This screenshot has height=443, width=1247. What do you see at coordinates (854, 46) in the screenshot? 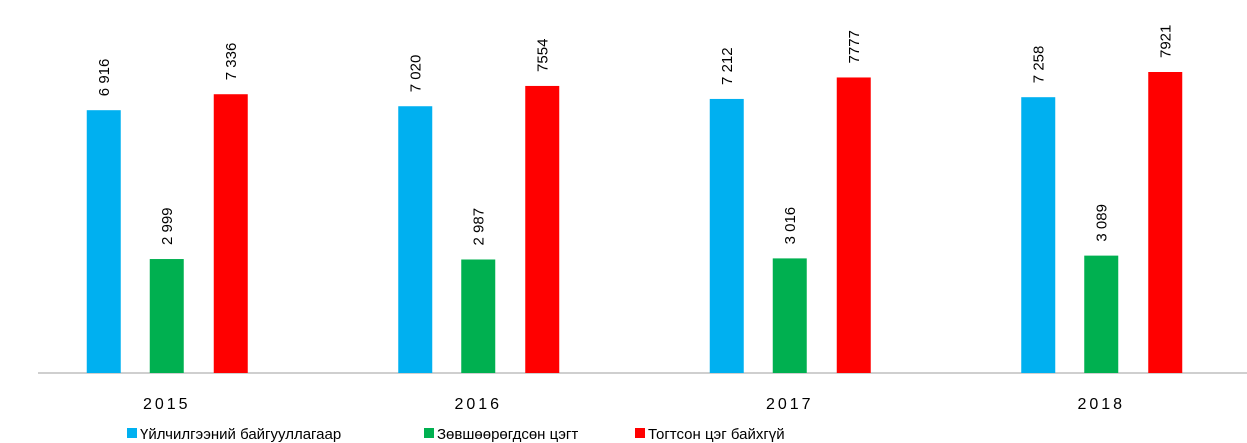
I see `data-label: 7777` at bounding box center [854, 46].